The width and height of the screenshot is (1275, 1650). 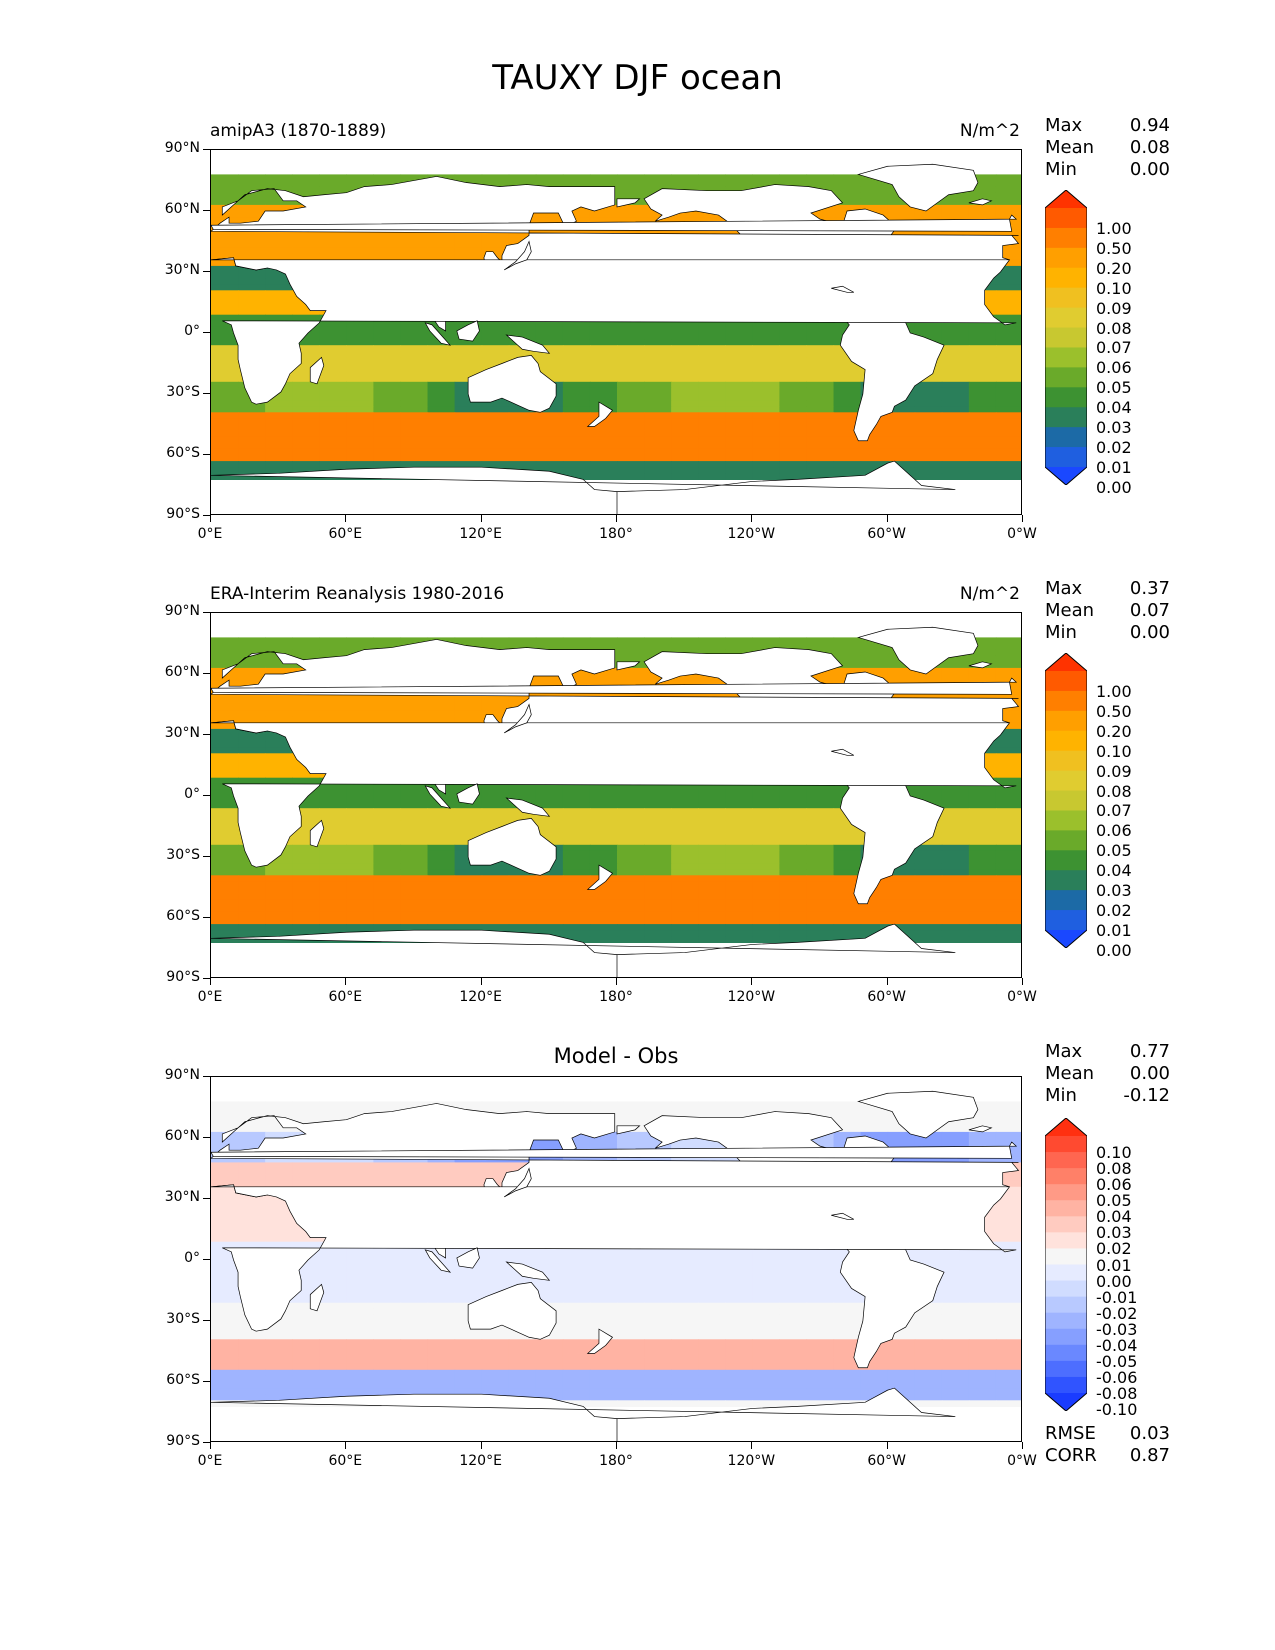 What do you see at coordinates (1114, 711) in the screenshot?
I see `colorbar-tick-label: 0.50` at bounding box center [1114, 711].